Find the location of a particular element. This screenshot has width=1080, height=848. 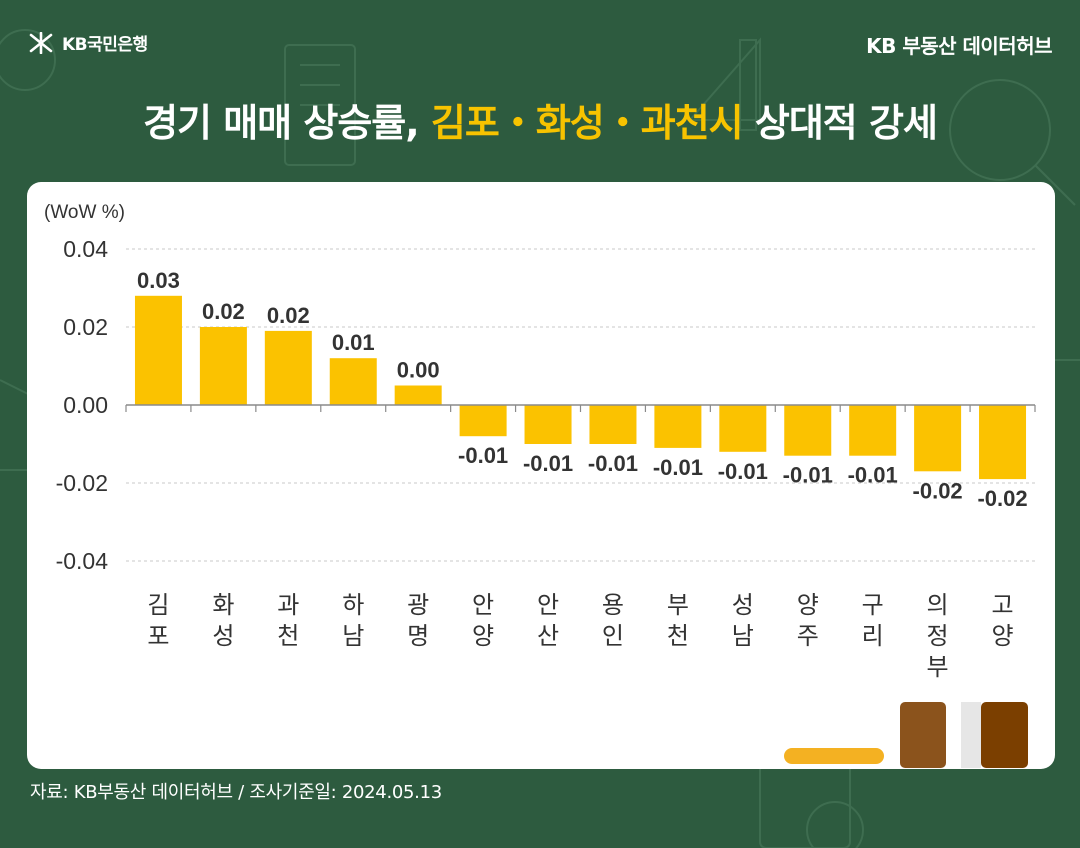

category-label: 주 is located at coordinates (808, 636).